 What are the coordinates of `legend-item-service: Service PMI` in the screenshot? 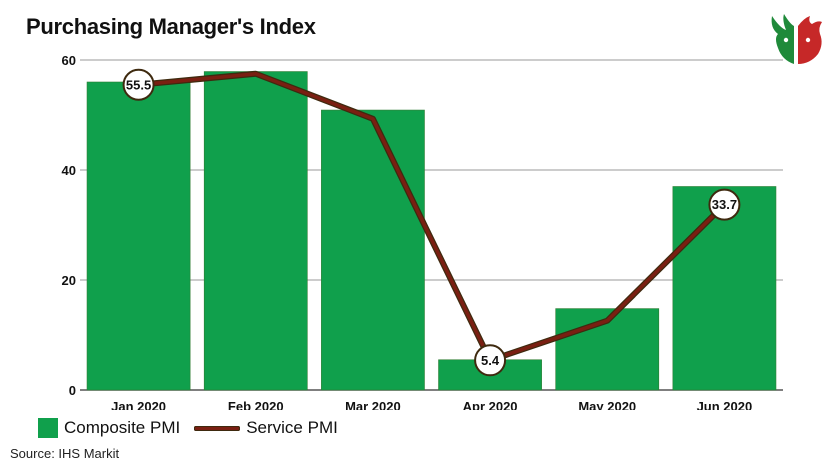 It's located at (266, 428).